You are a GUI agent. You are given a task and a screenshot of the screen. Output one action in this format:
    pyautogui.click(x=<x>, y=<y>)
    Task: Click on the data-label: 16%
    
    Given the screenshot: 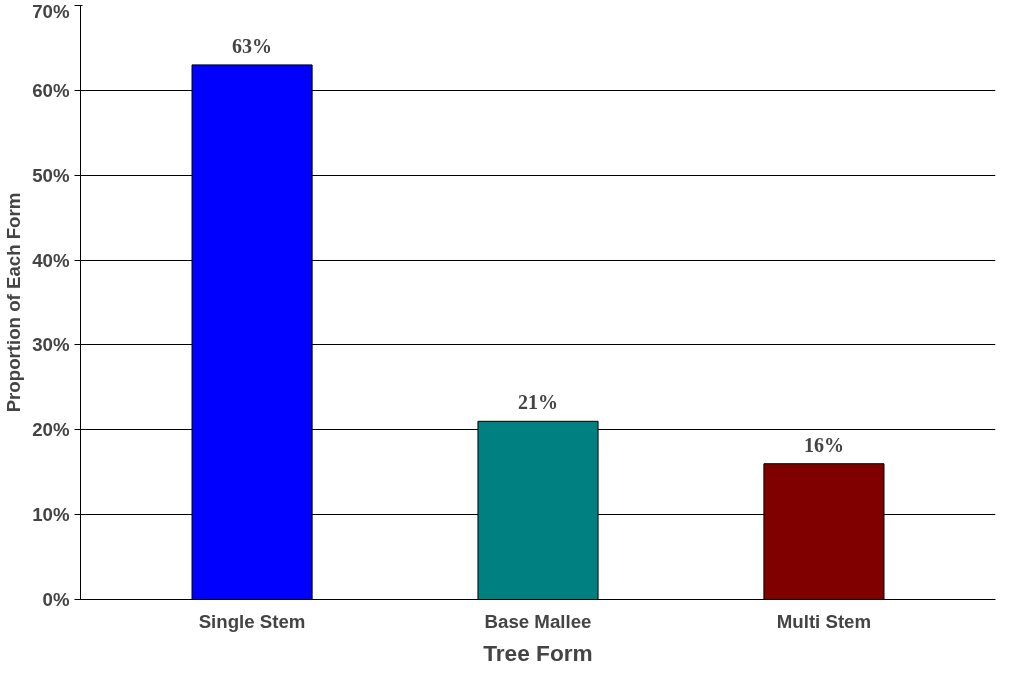 What is the action you would take?
    pyautogui.click(x=823, y=444)
    